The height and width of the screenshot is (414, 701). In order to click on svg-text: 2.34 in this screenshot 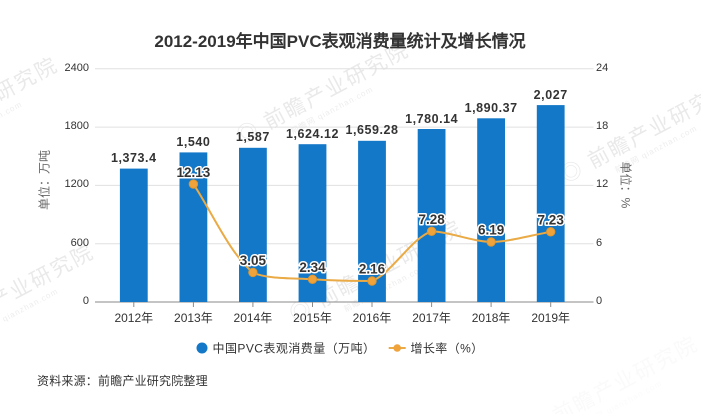, I will do `click(312, 267)`.